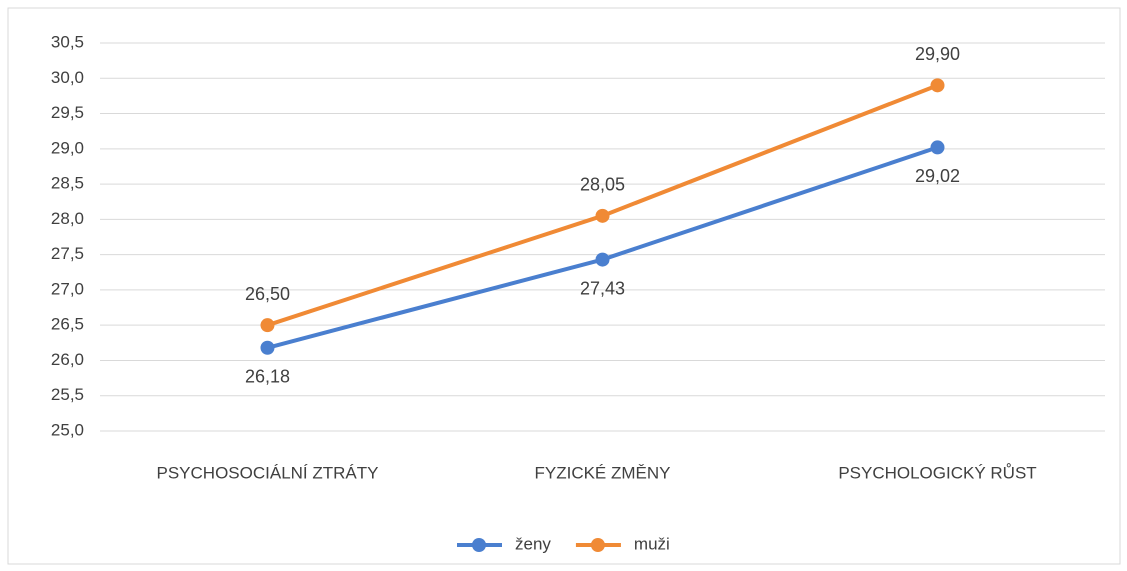 The image size is (1127, 571). I want to click on y-tick-label: 30,5, so click(67, 41).